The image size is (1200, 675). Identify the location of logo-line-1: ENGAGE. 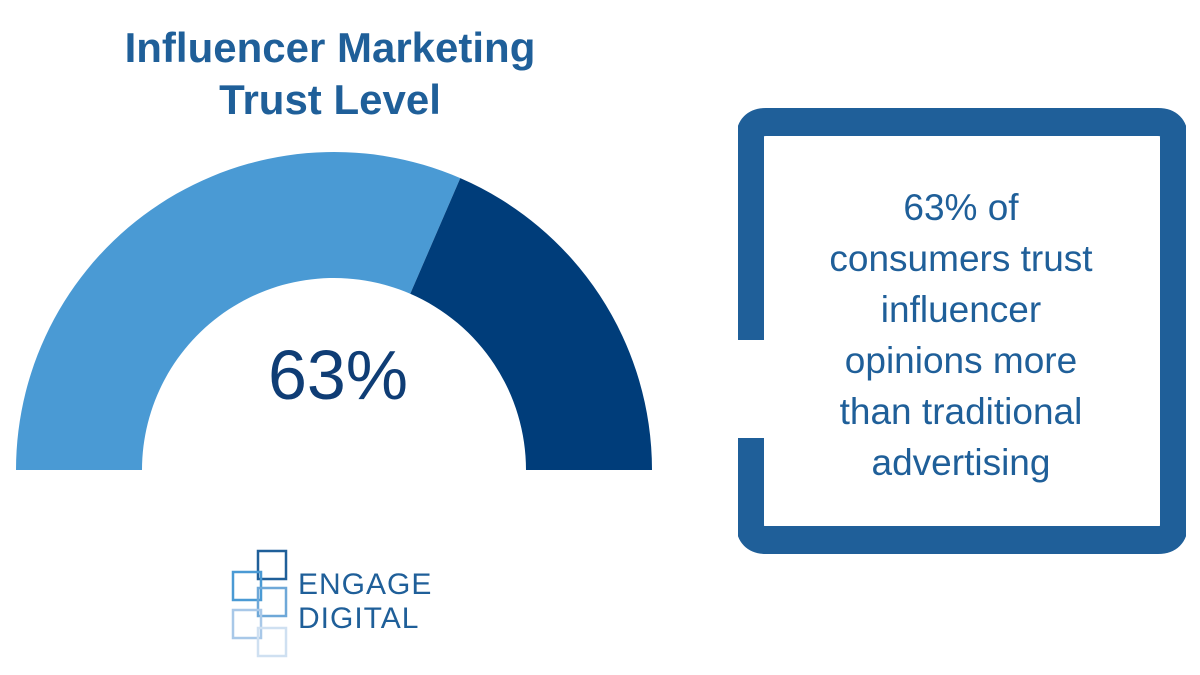
(365, 584).